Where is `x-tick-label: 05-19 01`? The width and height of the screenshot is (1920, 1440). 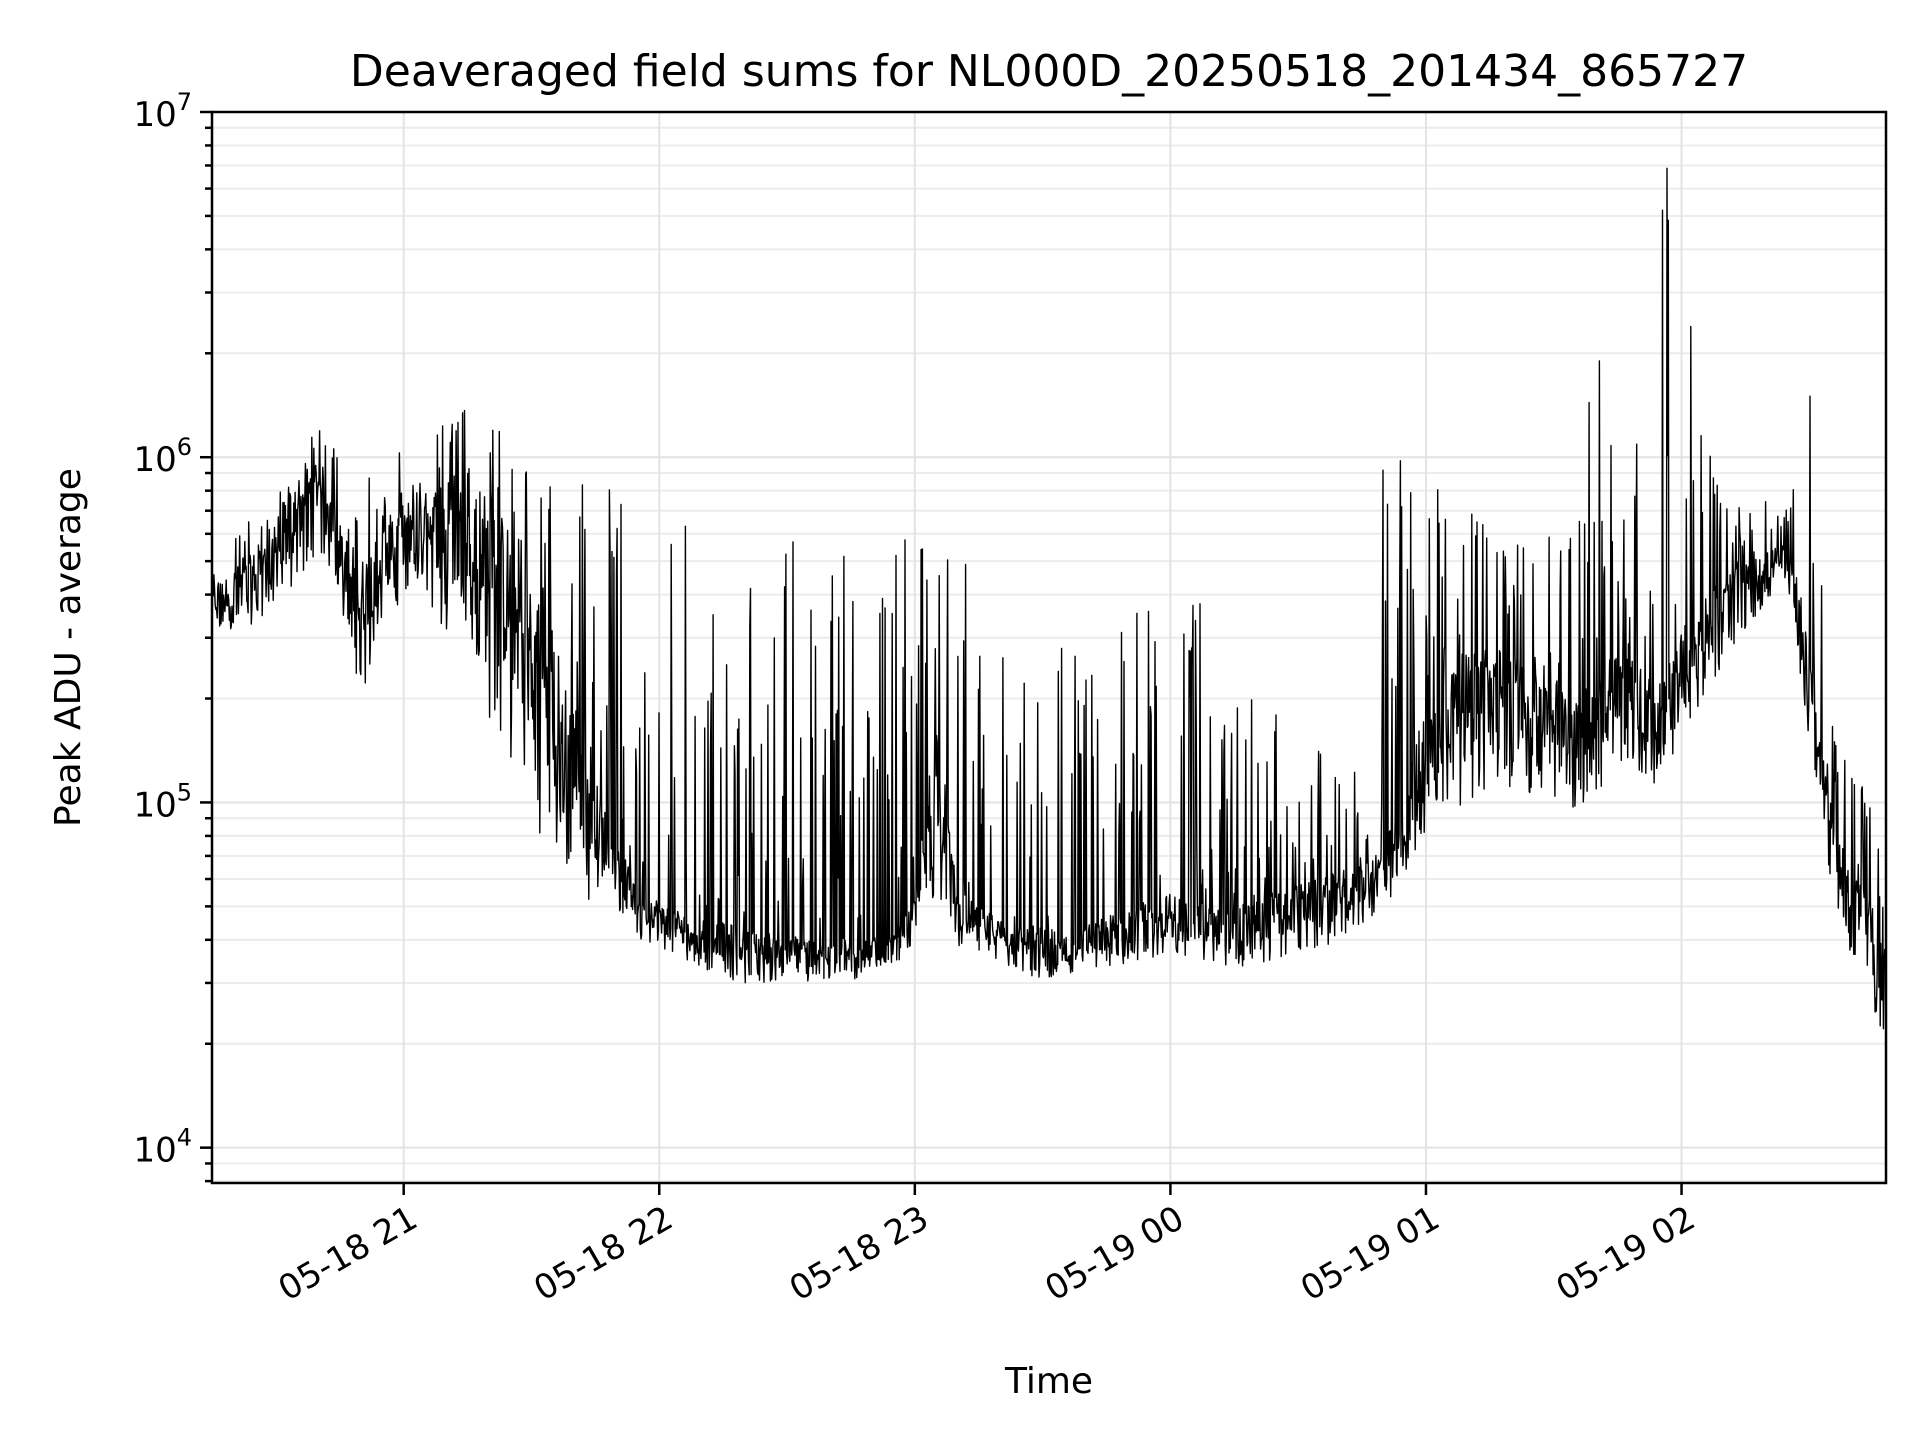
x-tick-label: 05-19 01 is located at coordinates (1370, 1253).